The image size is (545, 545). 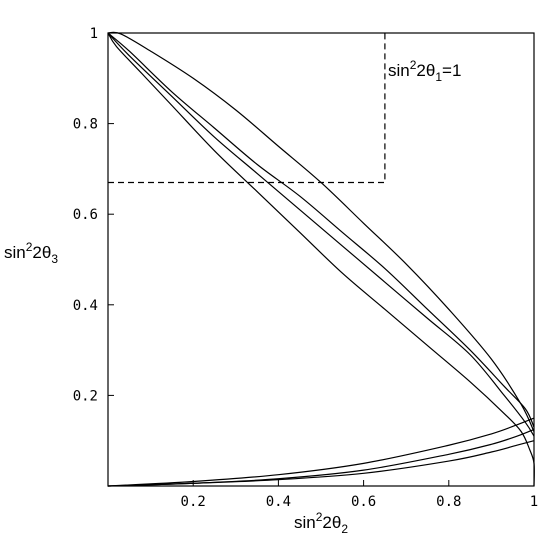 What do you see at coordinates (247, 108) in the screenshot?
I see `dashed-boundary-line` at bounding box center [247, 108].